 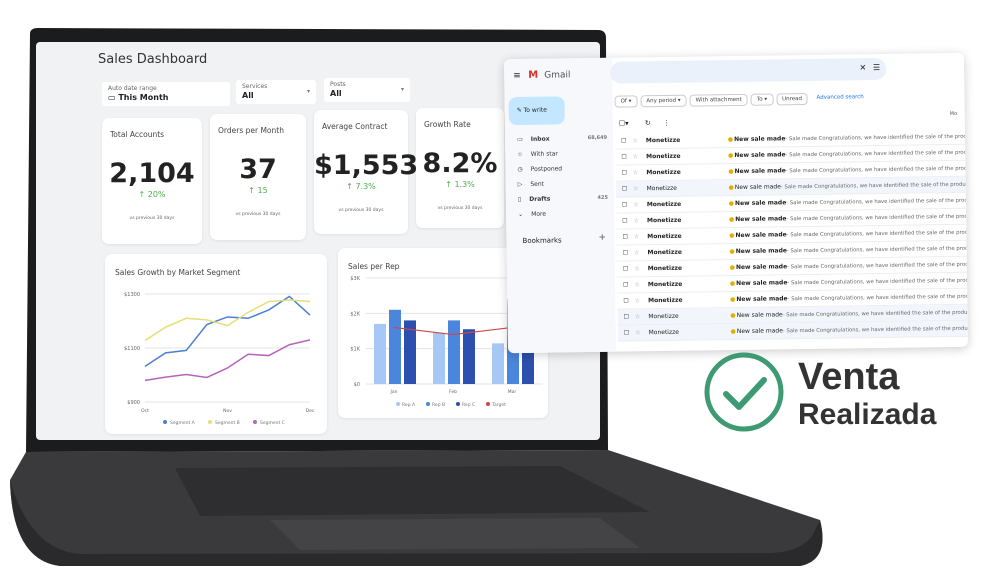 What do you see at coordinates (792, 99) in the screenshot?
I see `search-chip: Unread` at bounding box center [792, 99].